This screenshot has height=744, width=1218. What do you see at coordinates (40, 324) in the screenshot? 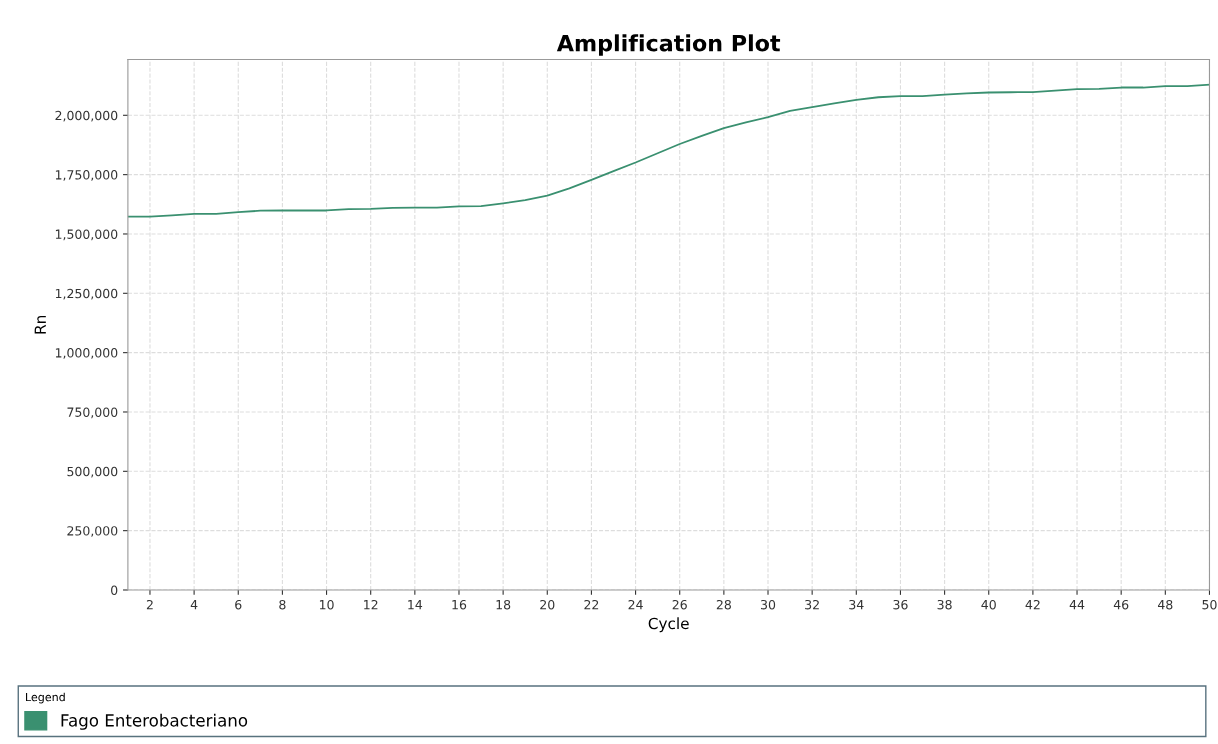
I see `y-axis-title: Rn` at bounding box center [40, 324].